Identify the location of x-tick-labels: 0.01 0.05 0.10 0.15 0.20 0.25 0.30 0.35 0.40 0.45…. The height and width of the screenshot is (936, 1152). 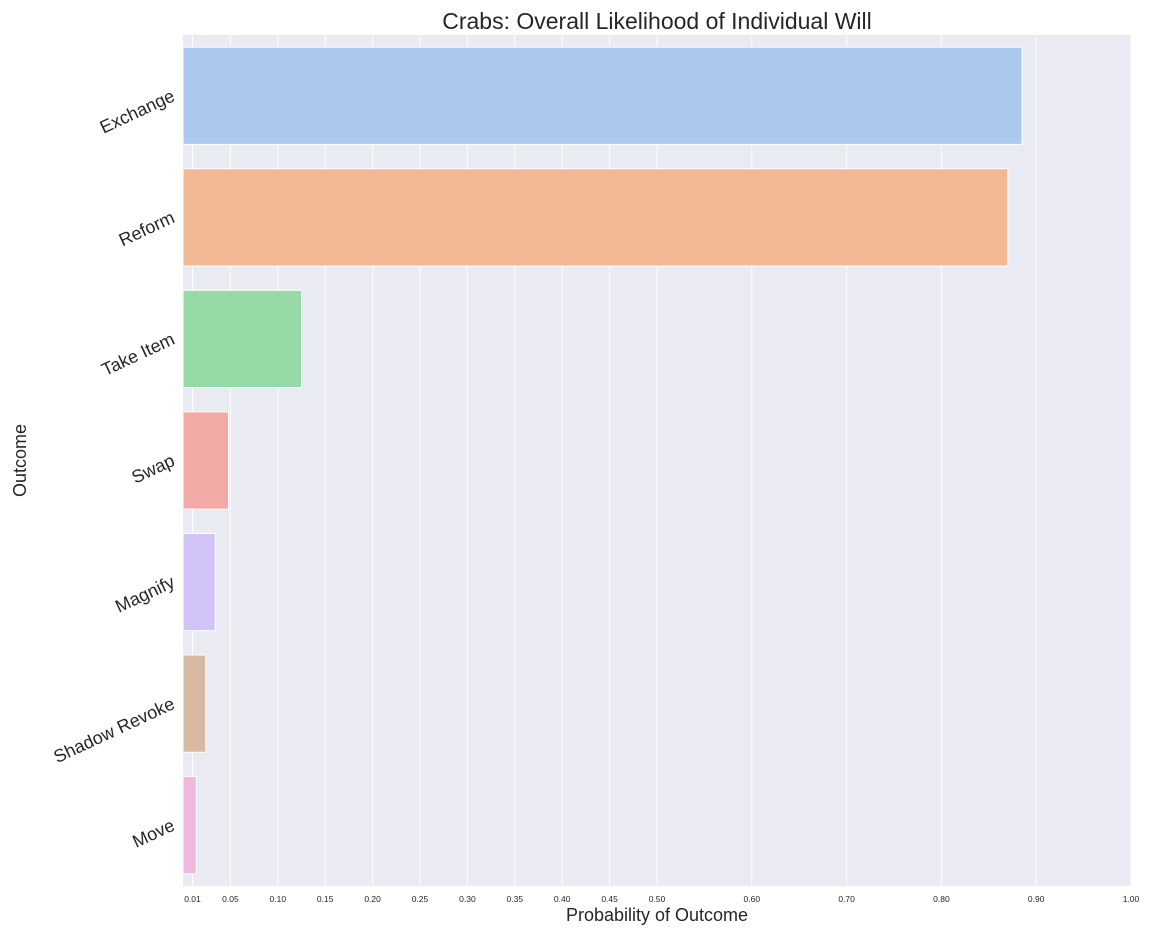
(661, 899).